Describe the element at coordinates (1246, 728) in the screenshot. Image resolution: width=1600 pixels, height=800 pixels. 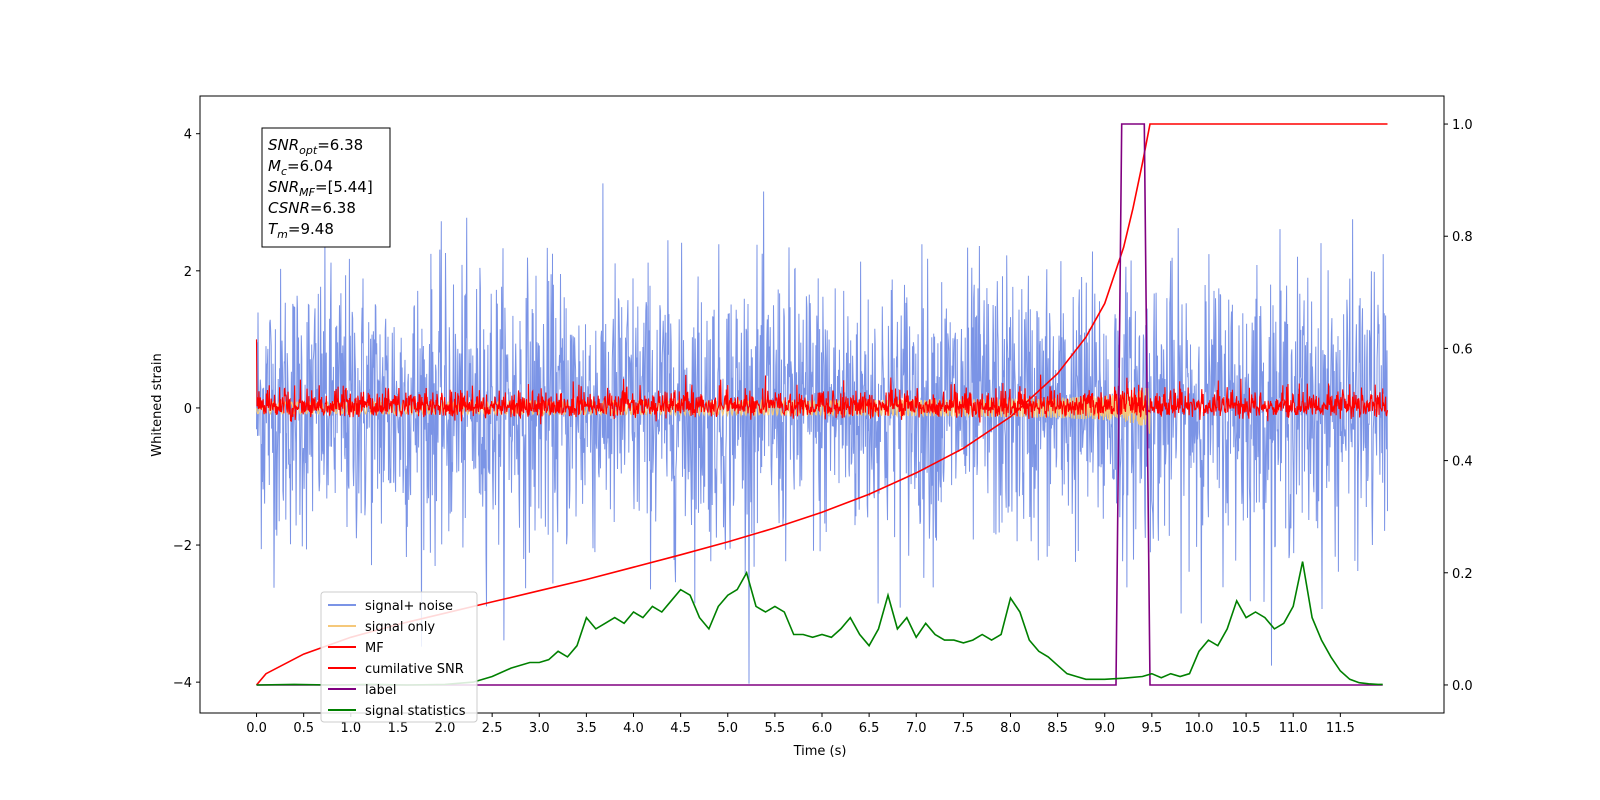
I see `x-tick-label: 10.5` at that location.